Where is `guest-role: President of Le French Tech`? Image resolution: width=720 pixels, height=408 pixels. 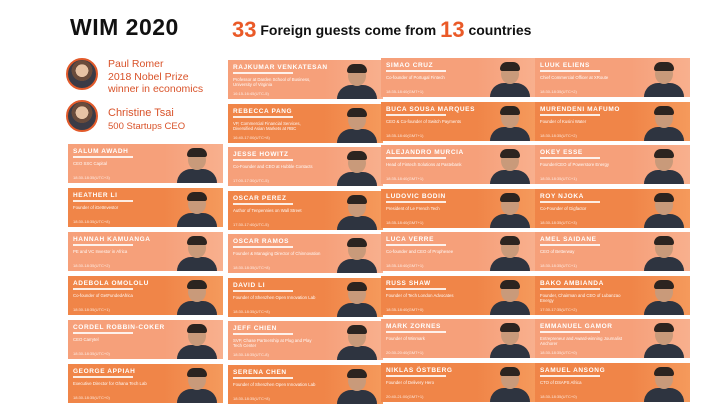 guest-role: President of Le French Tech is located at coordinates (413, 208).